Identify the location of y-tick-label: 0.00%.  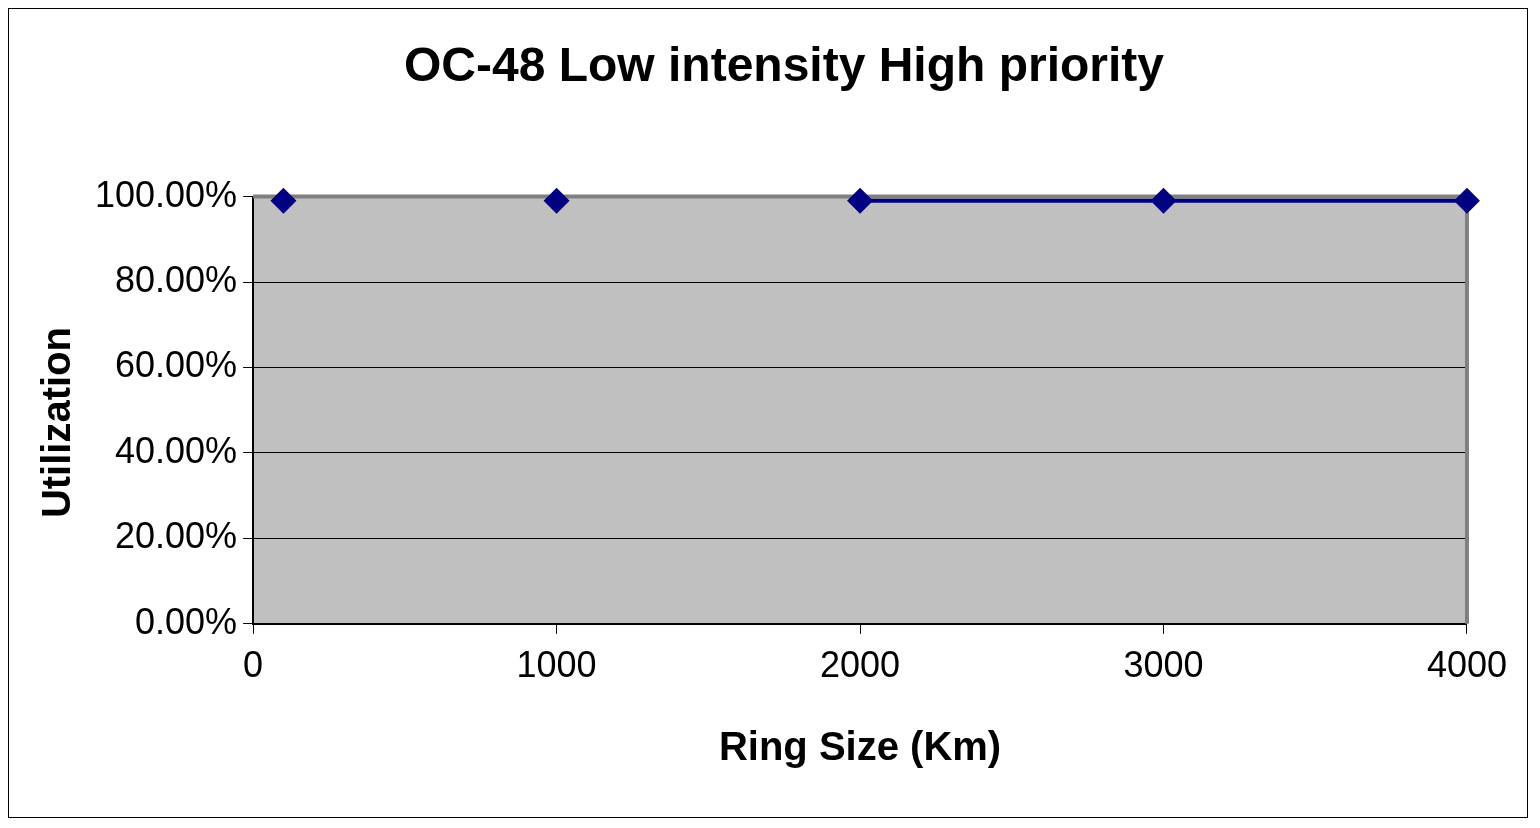
(186, 621).